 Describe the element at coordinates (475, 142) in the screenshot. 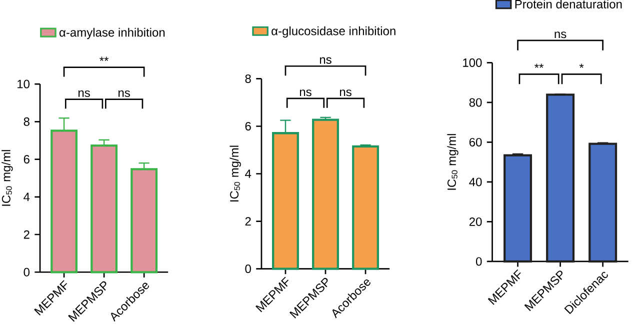

I see `y-tick-label: 60` at that location.